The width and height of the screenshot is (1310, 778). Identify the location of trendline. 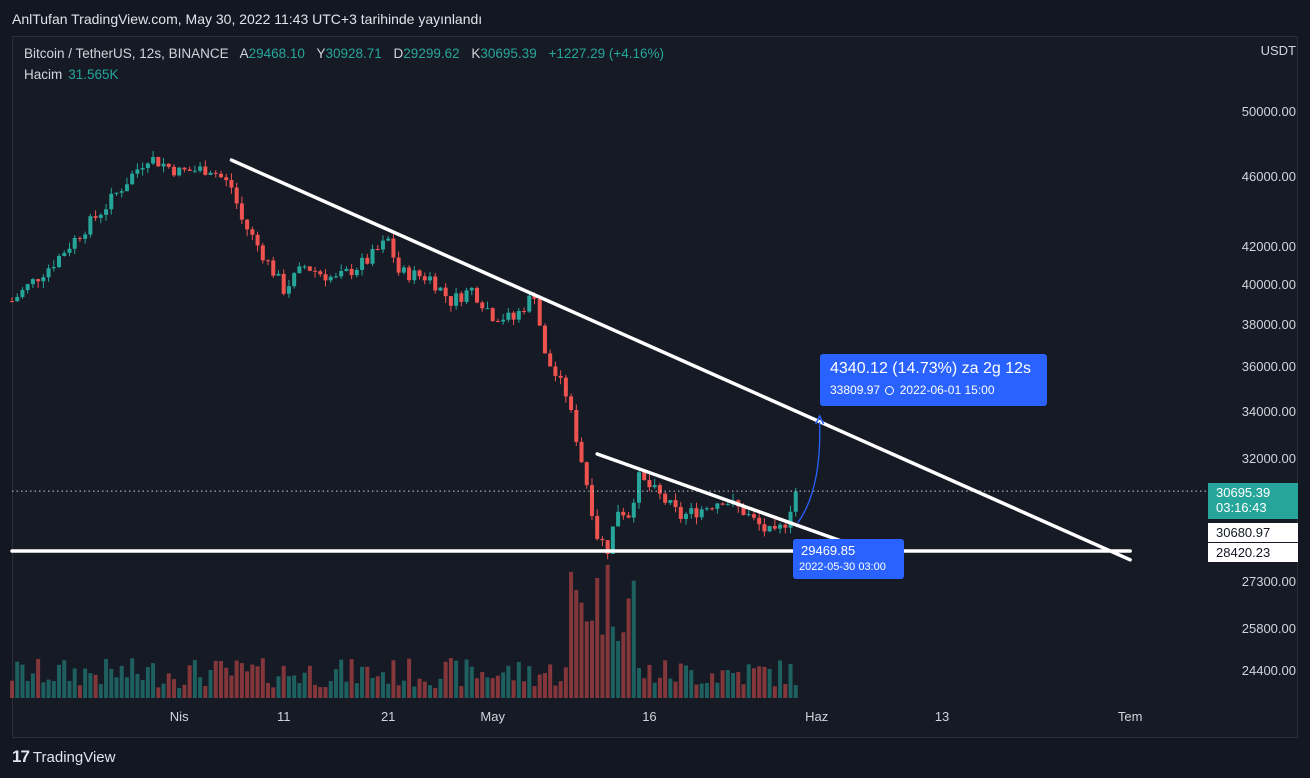
(722, 499).